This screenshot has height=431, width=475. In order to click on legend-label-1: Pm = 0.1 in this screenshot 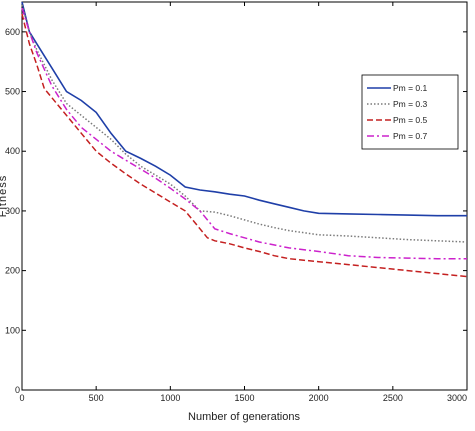, I will do `click(410, 88)`.